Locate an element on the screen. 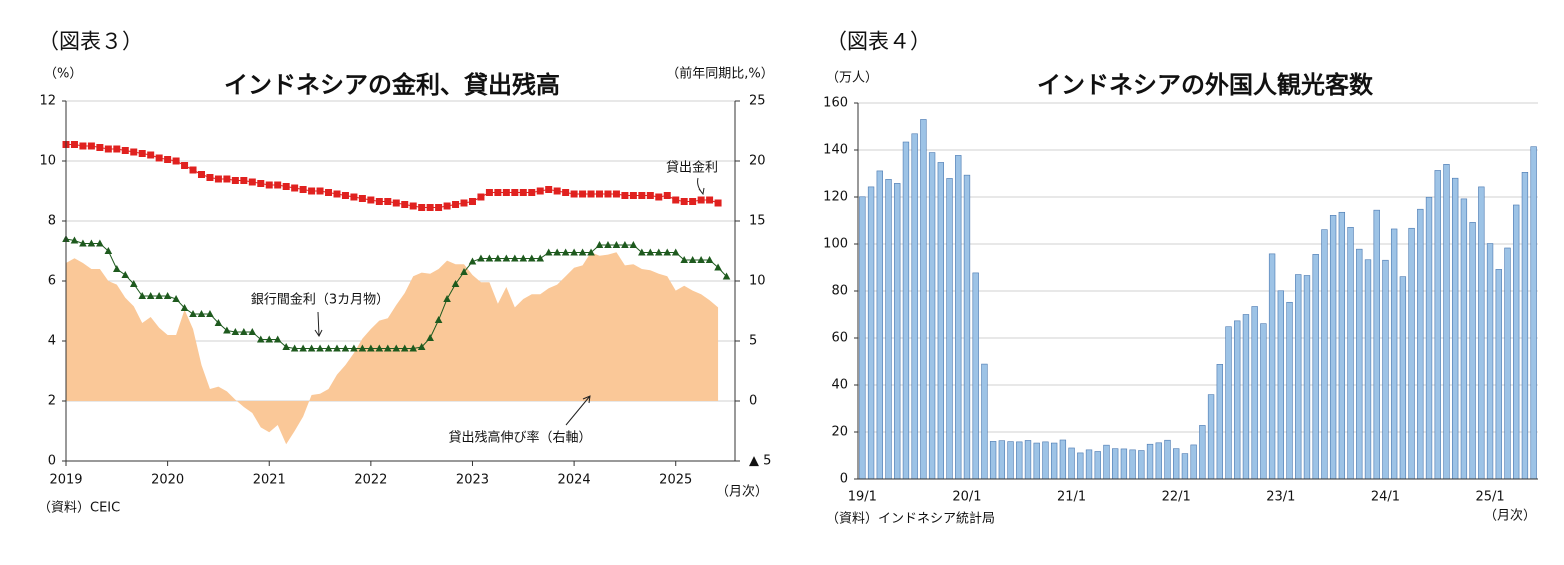 The image size is (1564, 565). x-tick-label: 2020 is located at coordinates (167, 480).